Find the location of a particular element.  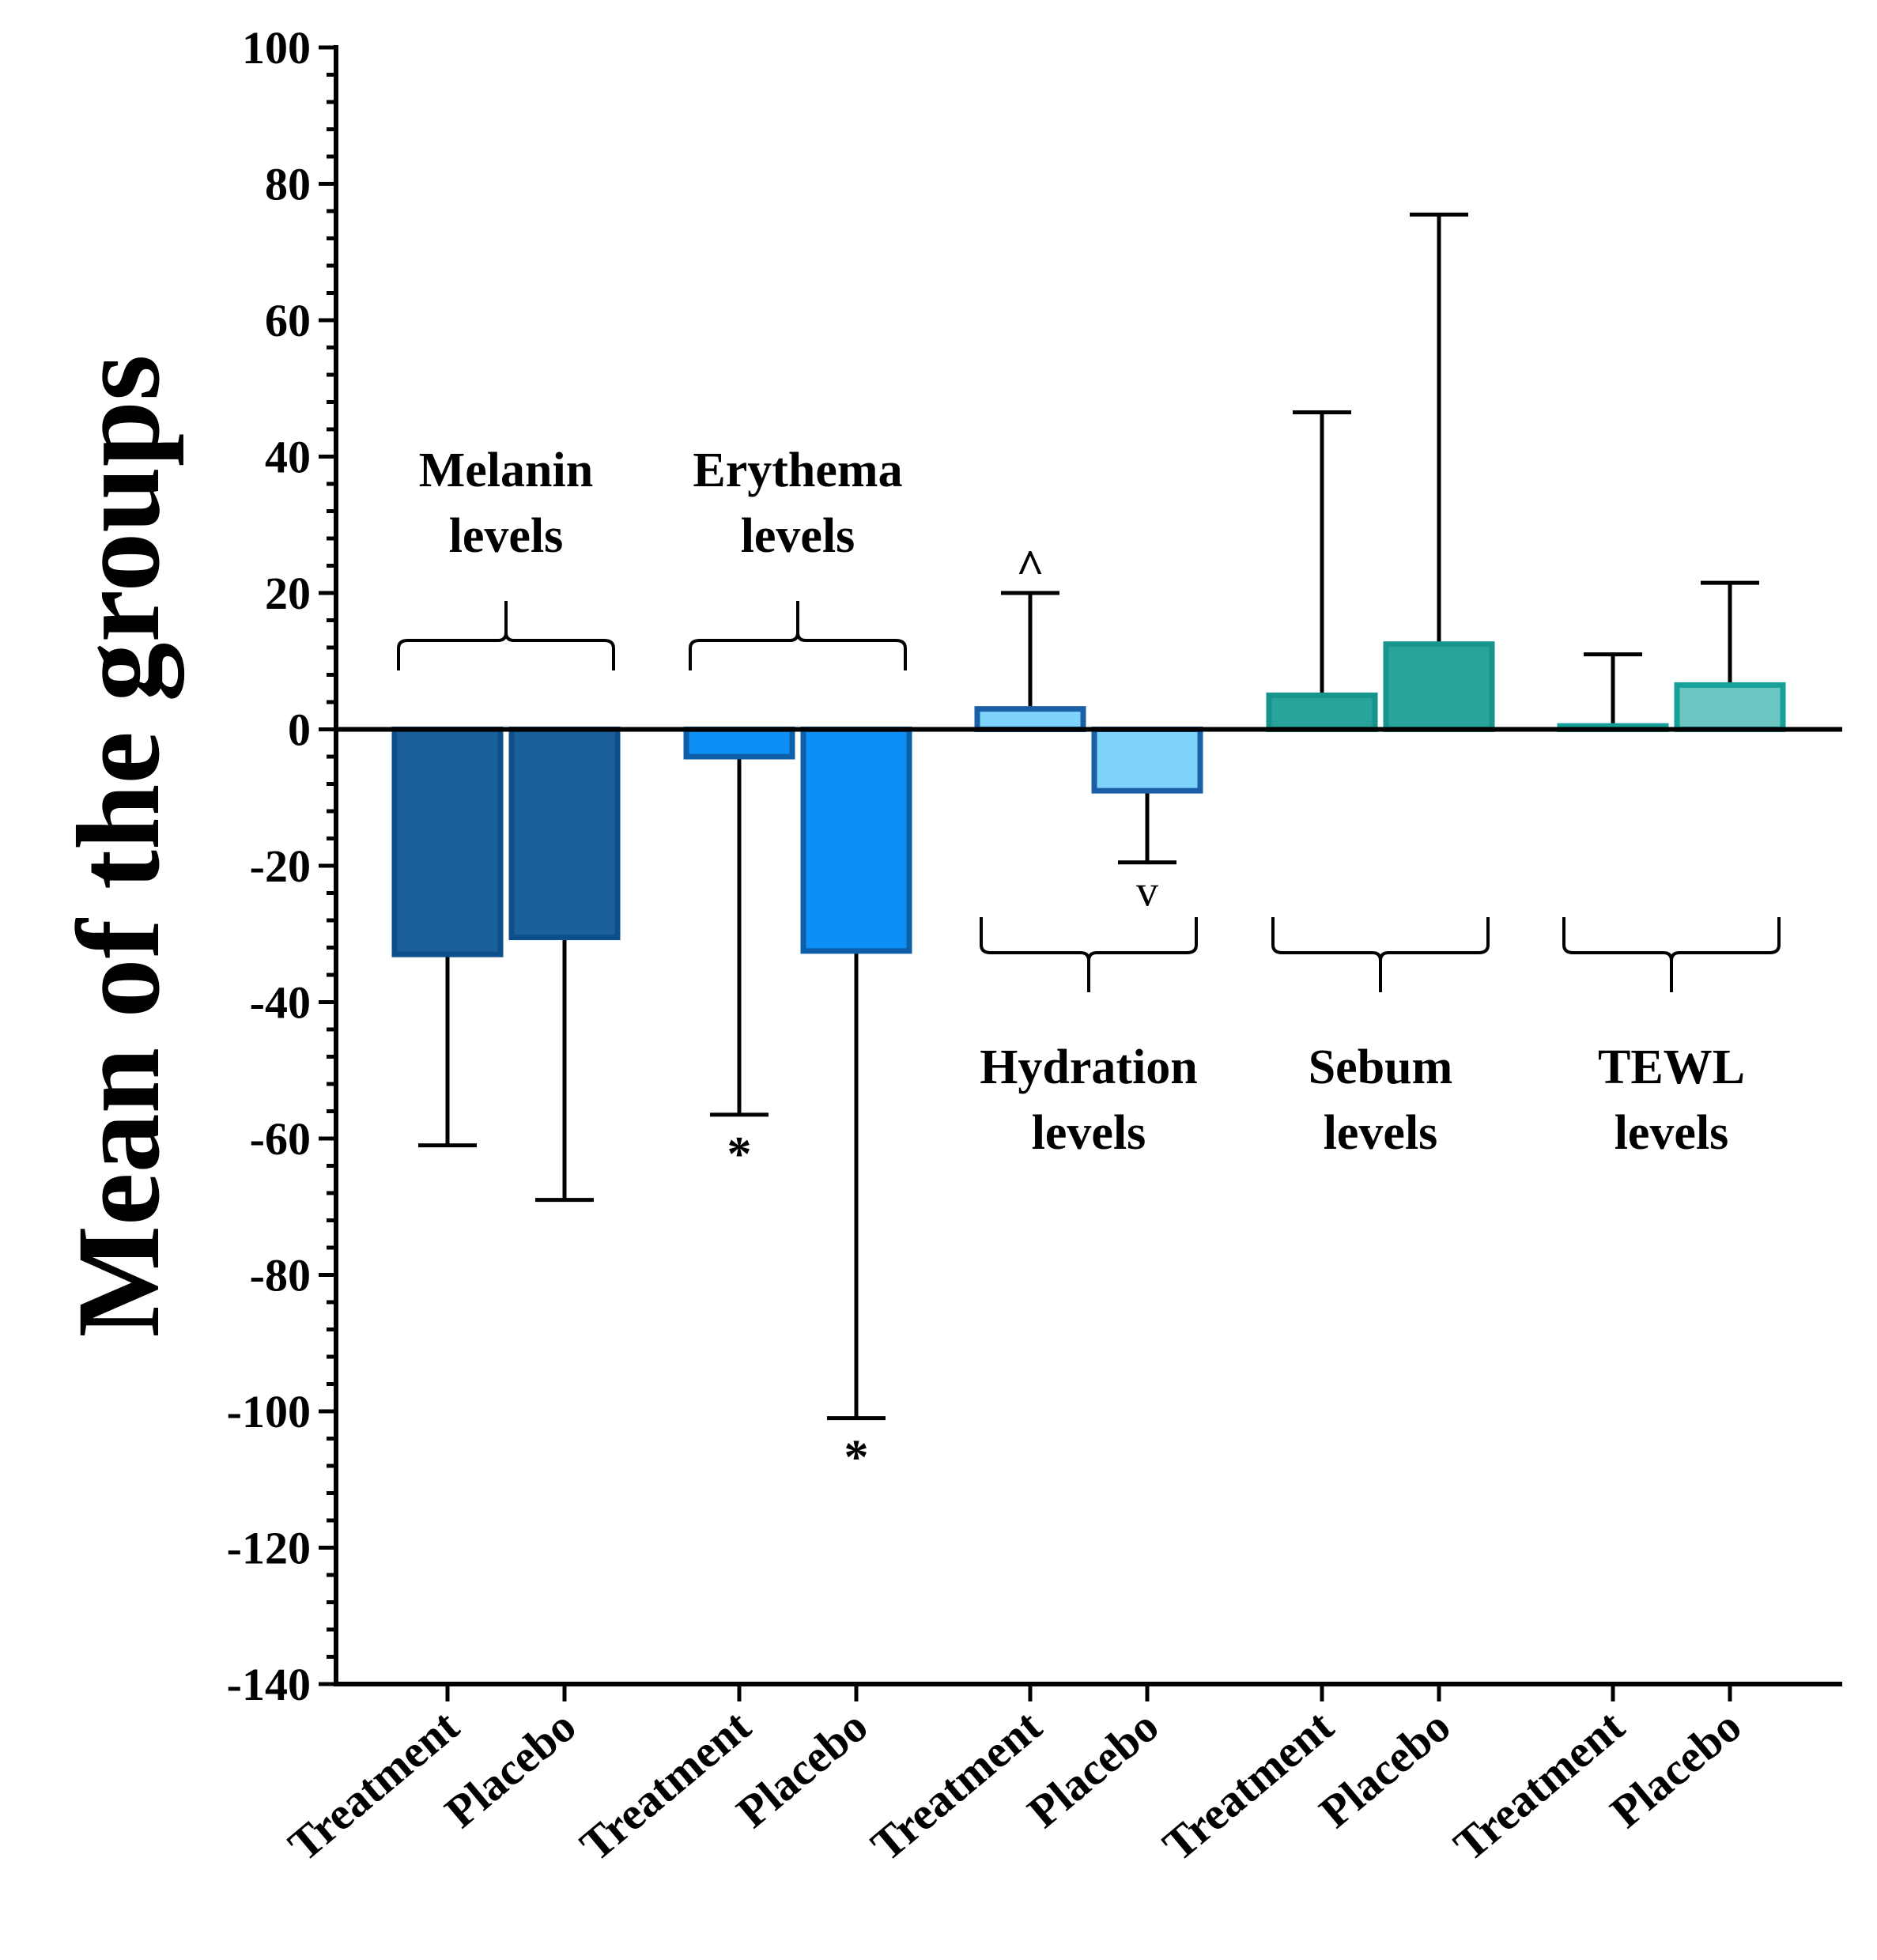

y-tick-label: 40 is located at coordinates (288, 457).